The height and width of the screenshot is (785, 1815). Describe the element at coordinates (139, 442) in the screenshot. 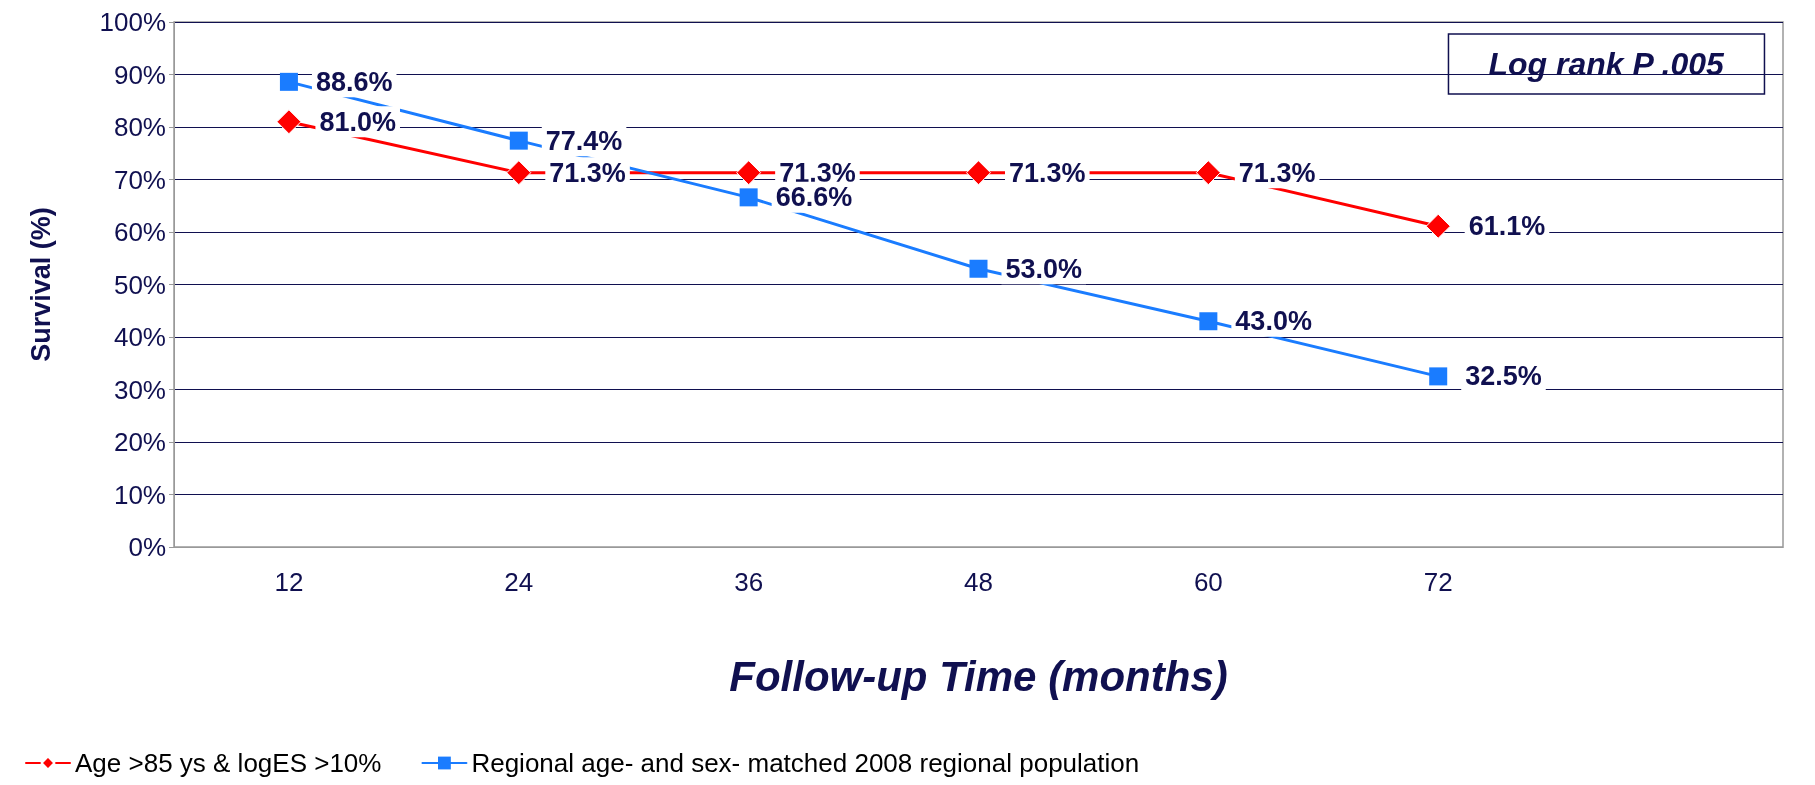

I see `y-tick-label: 20%` at that location.